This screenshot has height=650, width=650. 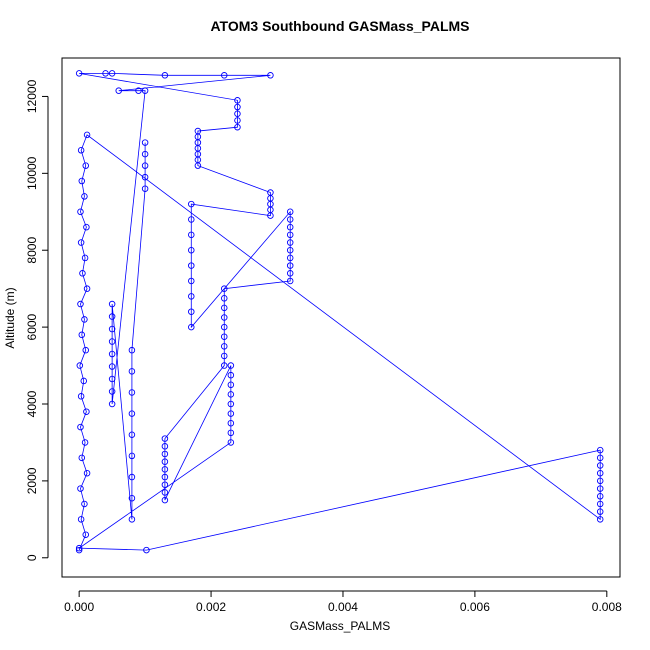 What do you see at coordinates (32, 326) in the screenshot?
I see `y-tick-label: 6000` at bounding box center [32, 326].